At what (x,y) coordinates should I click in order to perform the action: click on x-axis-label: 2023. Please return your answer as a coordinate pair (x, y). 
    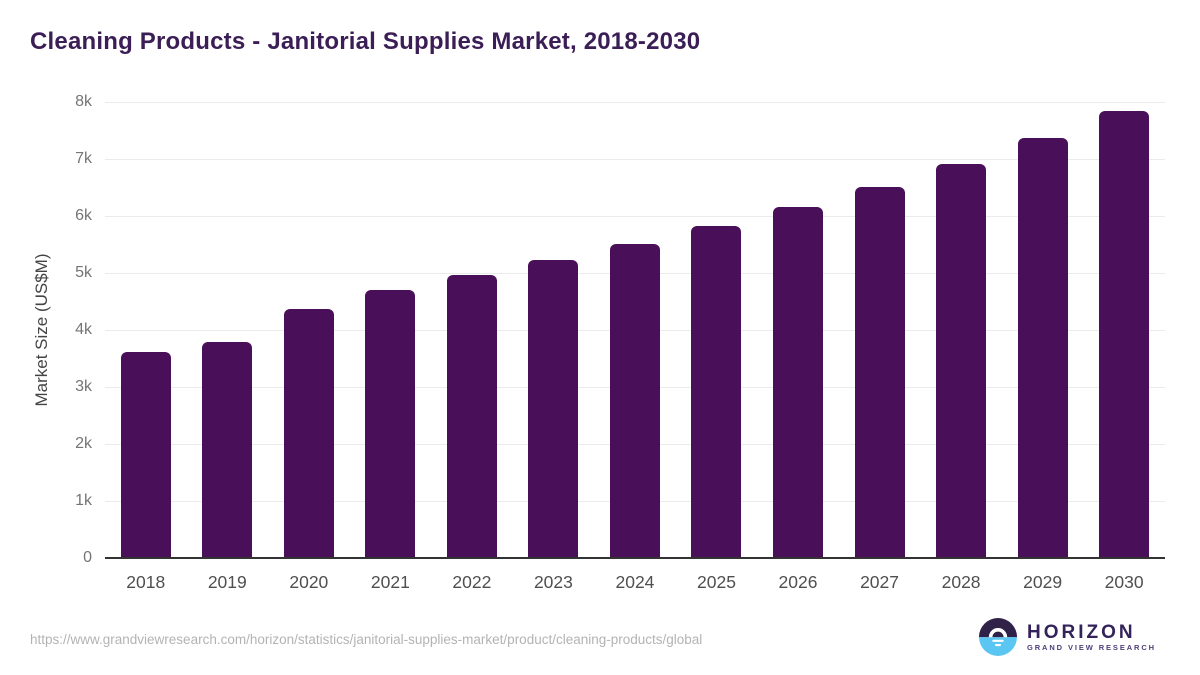
    Looking at the image, I should click on (553, 582).